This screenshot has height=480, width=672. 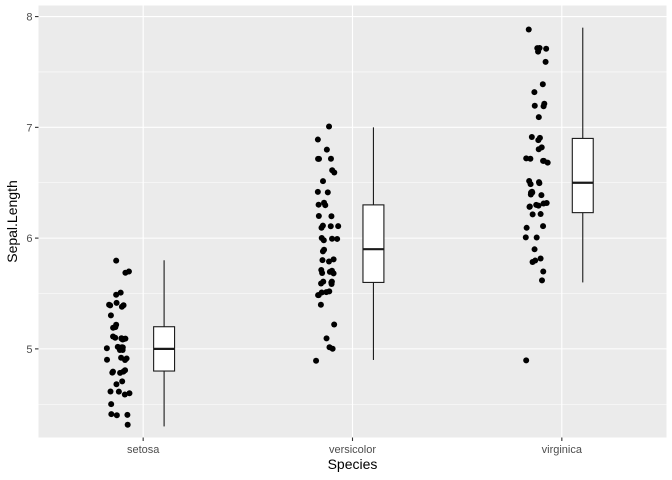 I want to click on y-tick-label: 8, so click(x=29, y=18).